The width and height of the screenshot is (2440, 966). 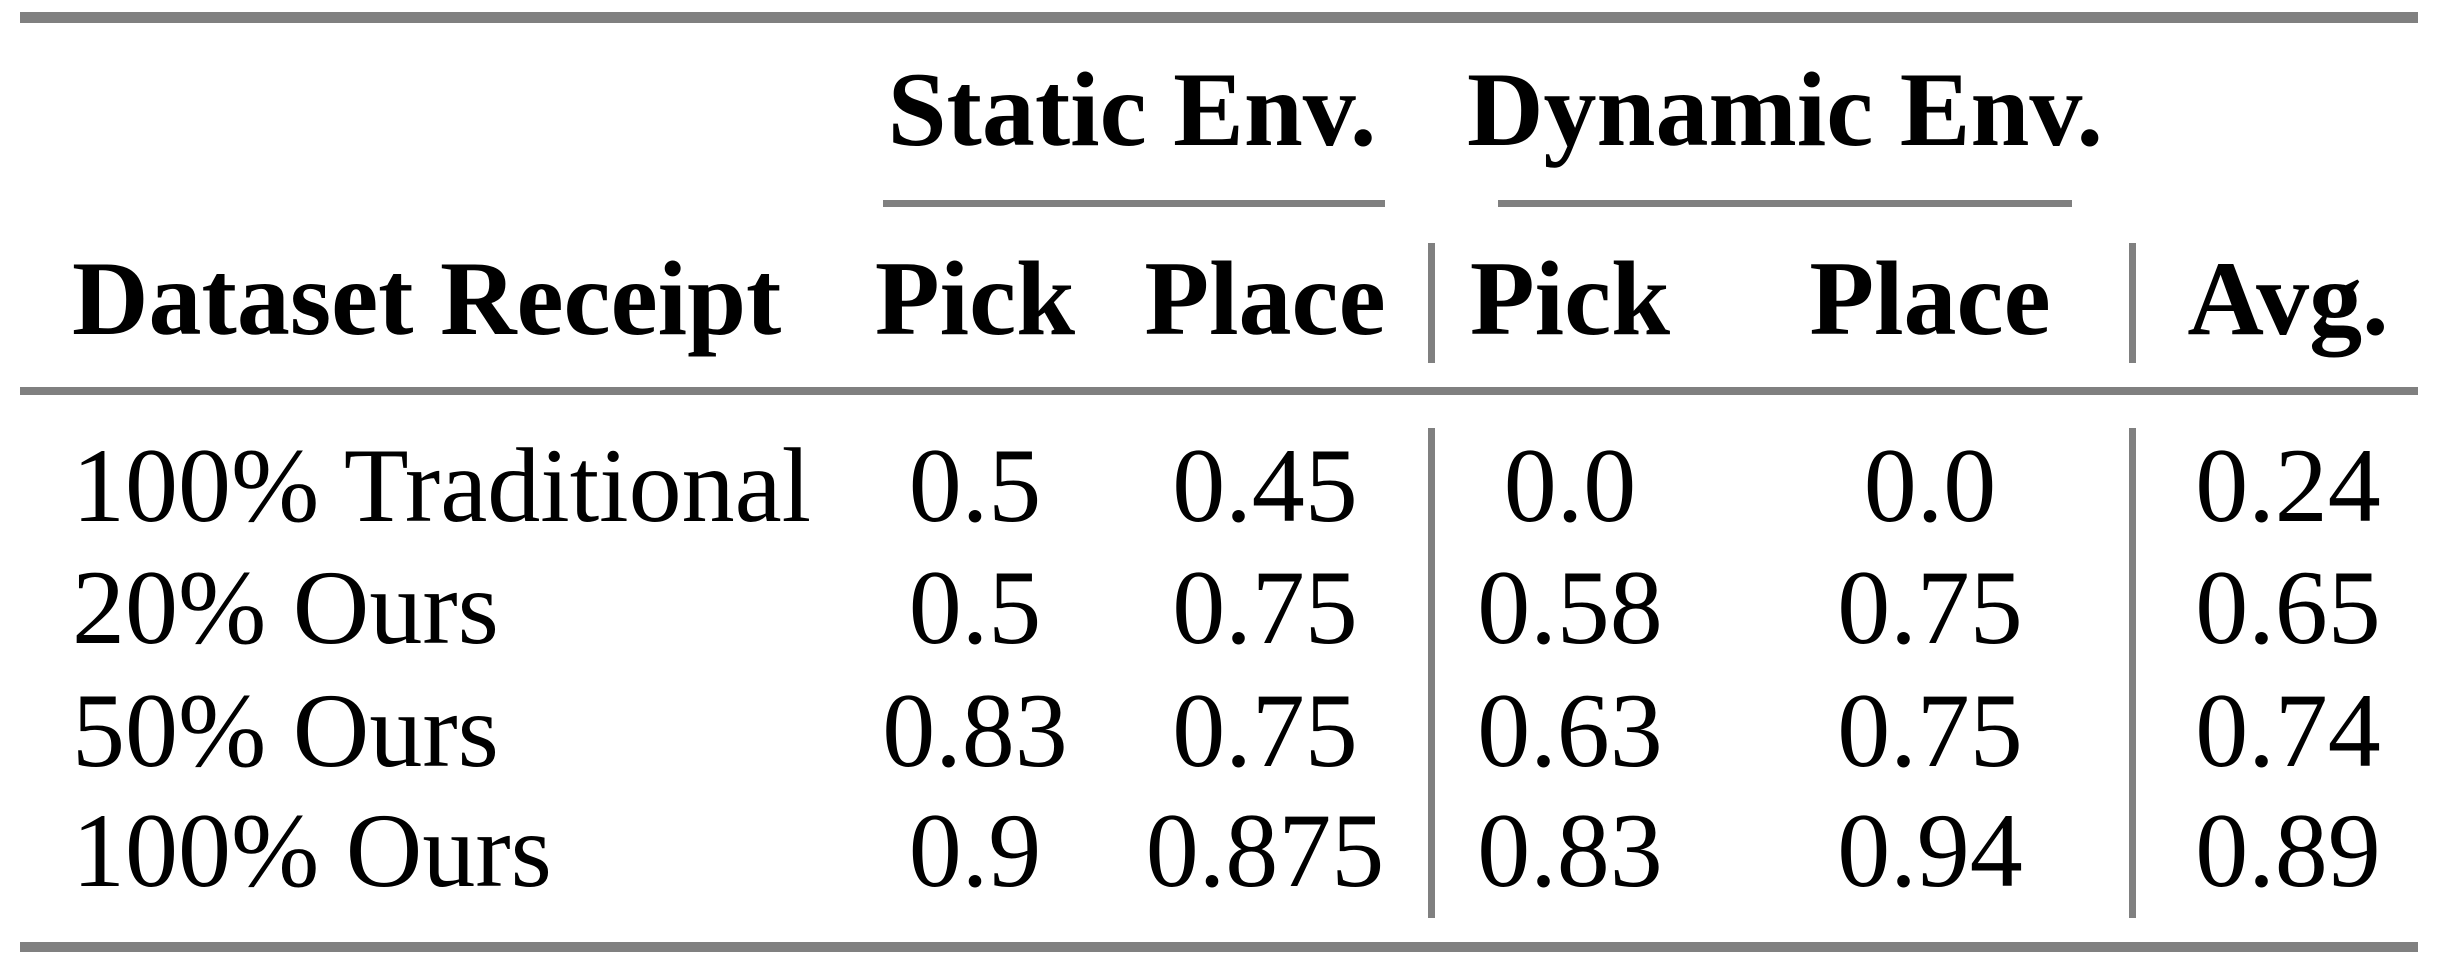 What do you see at coordinates (1265, 485) in the screenshot?
I see `table-cell: 0.45` at bounding box center [1265, 485].